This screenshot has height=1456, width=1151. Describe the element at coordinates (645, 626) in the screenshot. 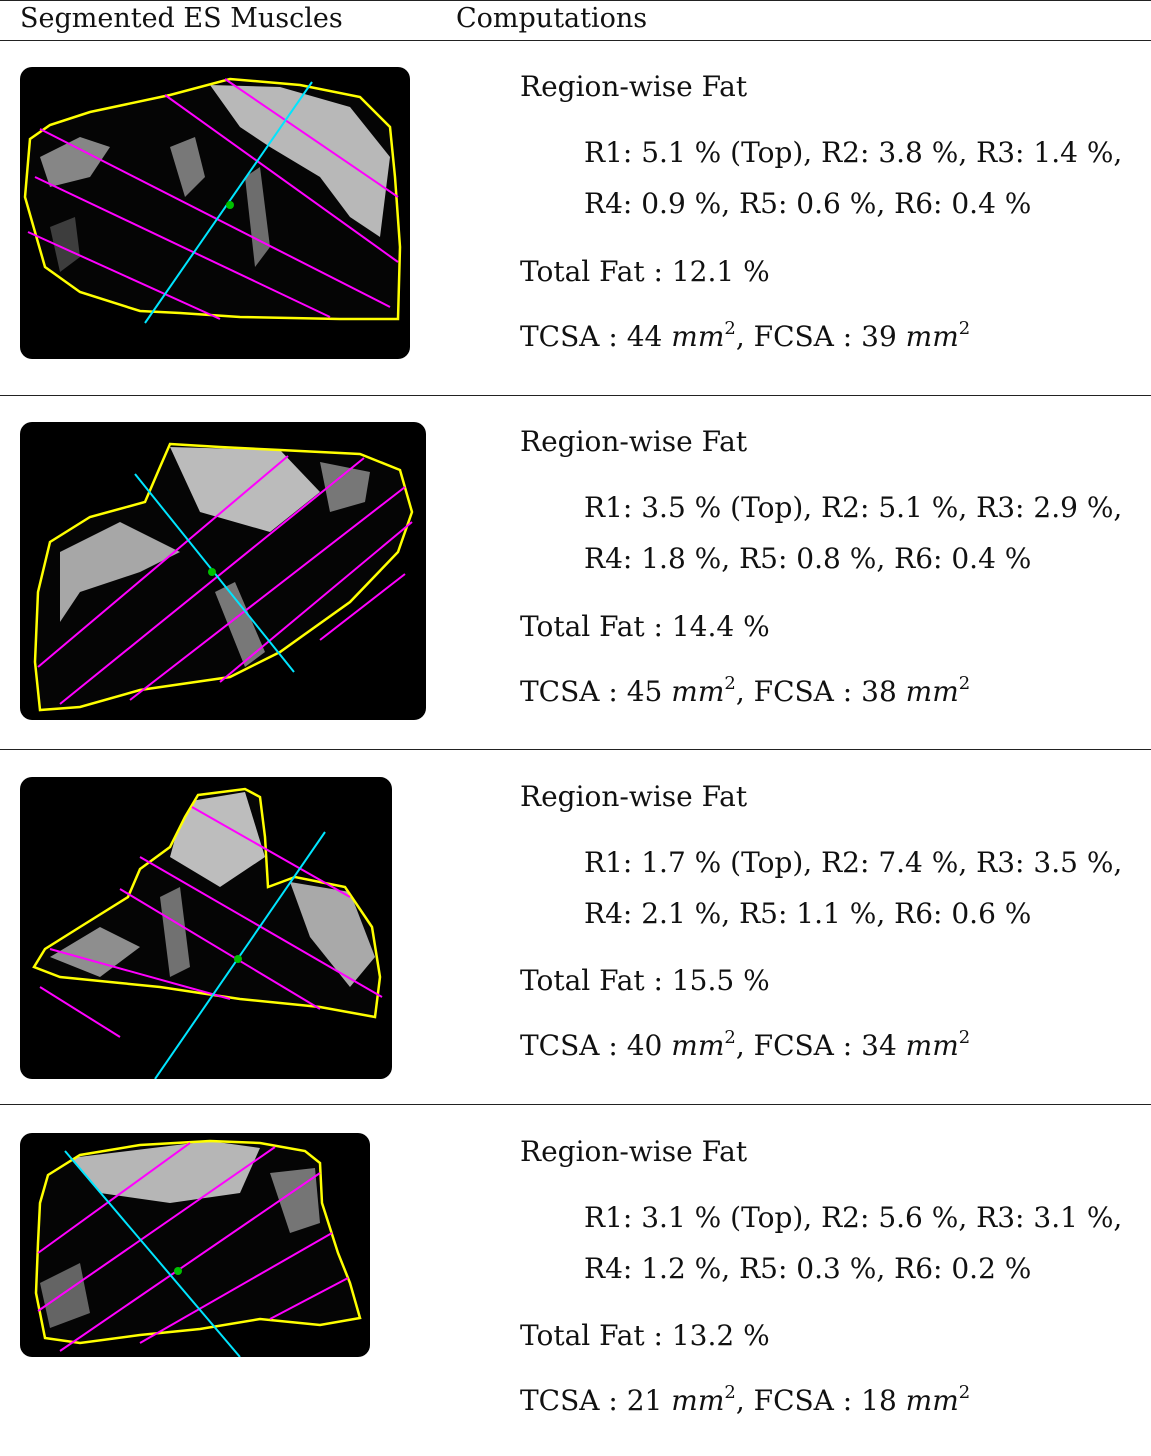

I see `total-fat: Total Fat : 14.4 %` at that location.